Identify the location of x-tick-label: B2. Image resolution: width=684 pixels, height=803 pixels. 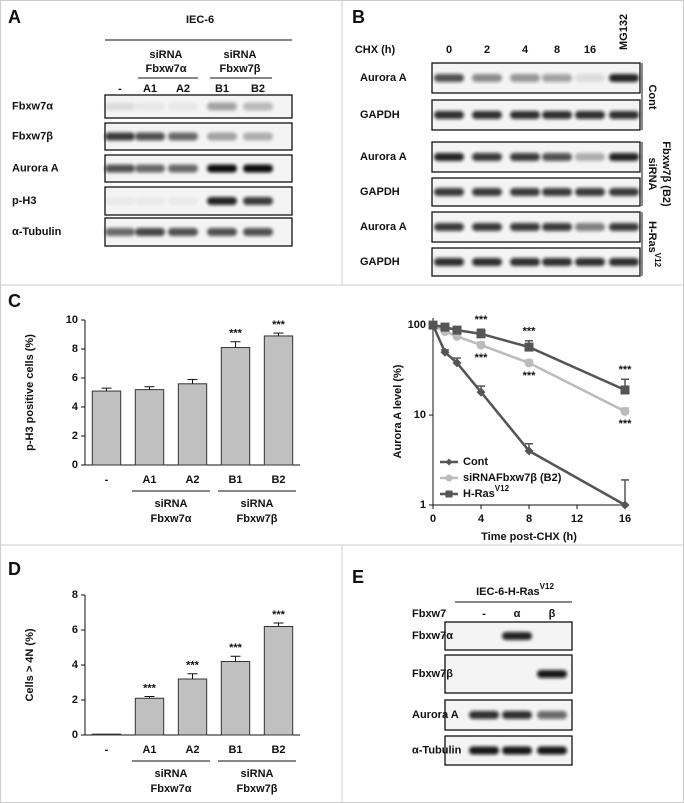
(278, 480).